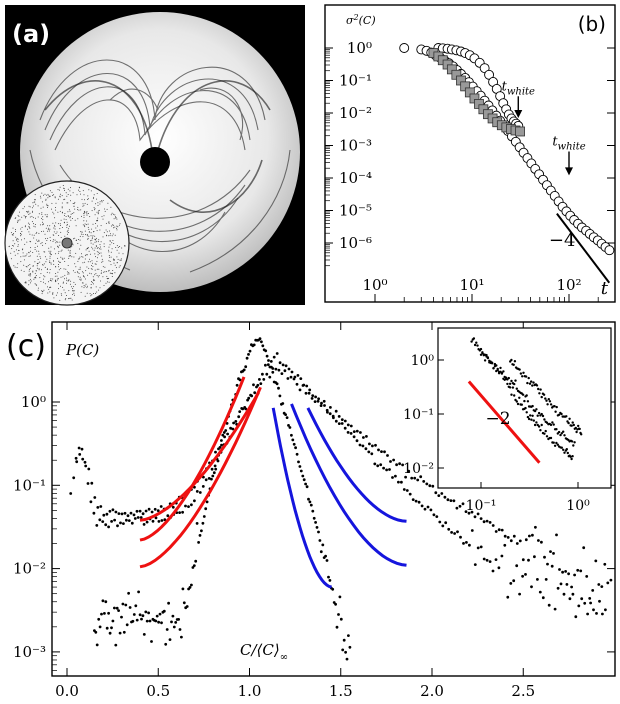 This screenshot has height=704, width=620. What do you see at coordinates (568, 285) in the screenshot?
I see `b-xtick-label: 10²` at bounding box center [568, 285].